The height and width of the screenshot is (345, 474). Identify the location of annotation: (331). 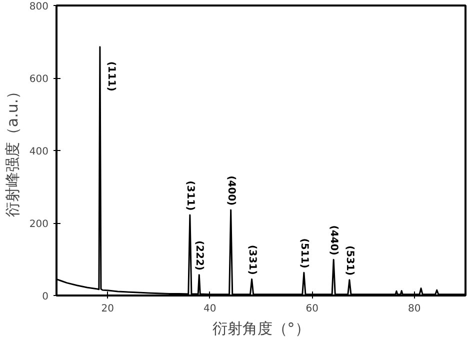
(252, 259).